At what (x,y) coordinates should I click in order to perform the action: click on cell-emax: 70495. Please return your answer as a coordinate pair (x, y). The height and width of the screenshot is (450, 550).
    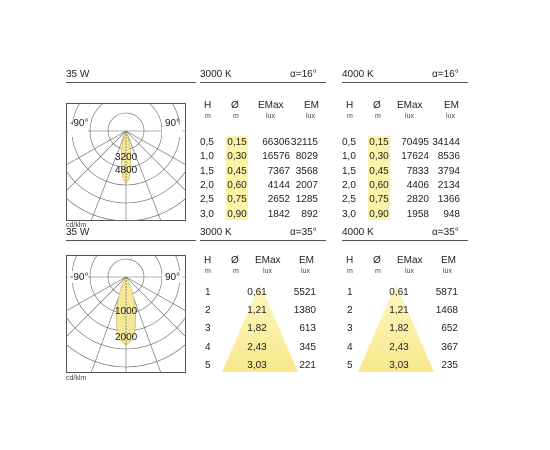
    Looking at the image, I should click on (415, 142).